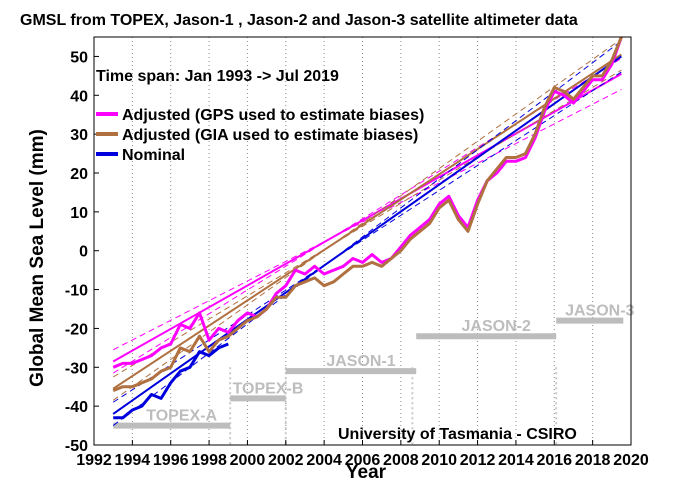 The image size is (700, 500). What do you see at coordinates (366, 472) in the screenshot?
I see `x-axis-label: Year` at bounding box center [366, 472].